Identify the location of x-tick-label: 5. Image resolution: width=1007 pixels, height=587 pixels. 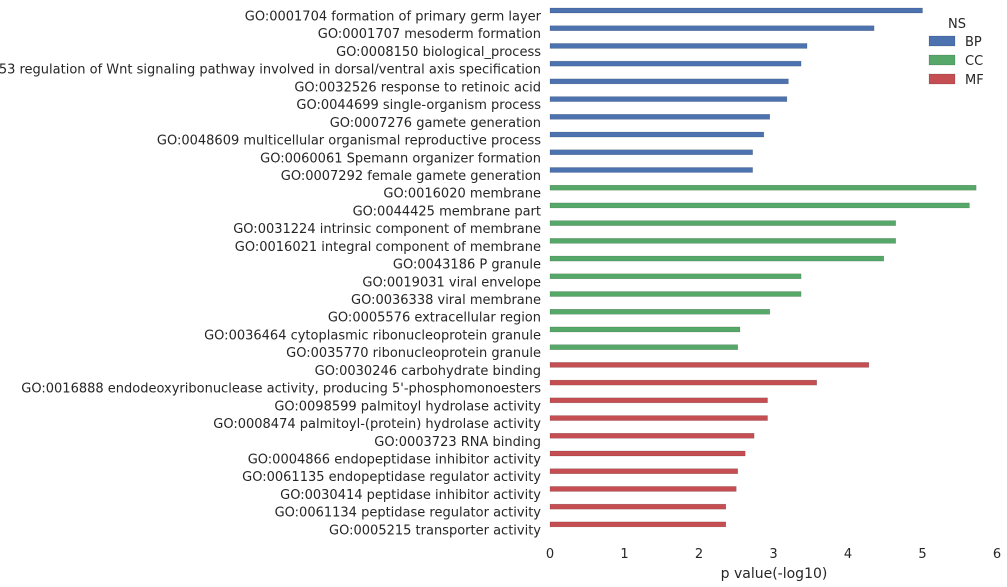
(922, 554).